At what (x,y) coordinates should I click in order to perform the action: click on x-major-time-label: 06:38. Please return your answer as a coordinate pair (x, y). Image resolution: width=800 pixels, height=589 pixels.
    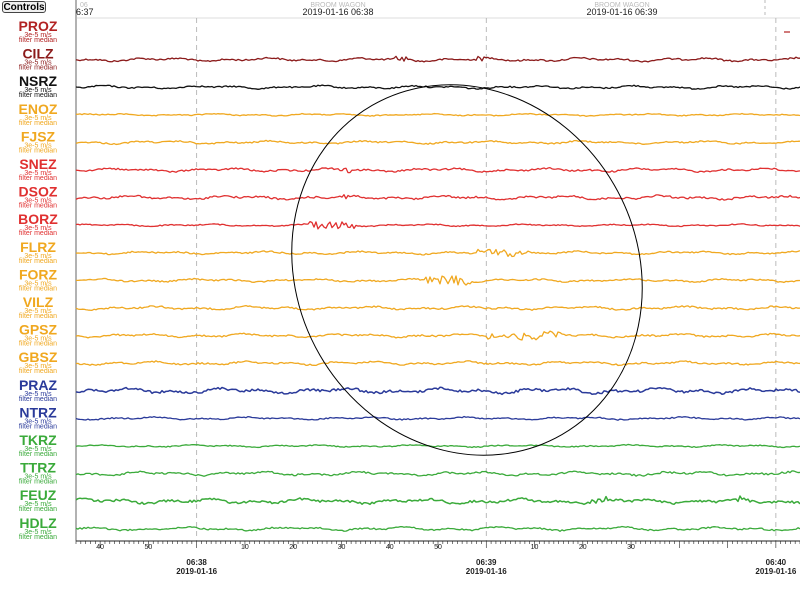
    Looking at the image, I should click on (196, 562).